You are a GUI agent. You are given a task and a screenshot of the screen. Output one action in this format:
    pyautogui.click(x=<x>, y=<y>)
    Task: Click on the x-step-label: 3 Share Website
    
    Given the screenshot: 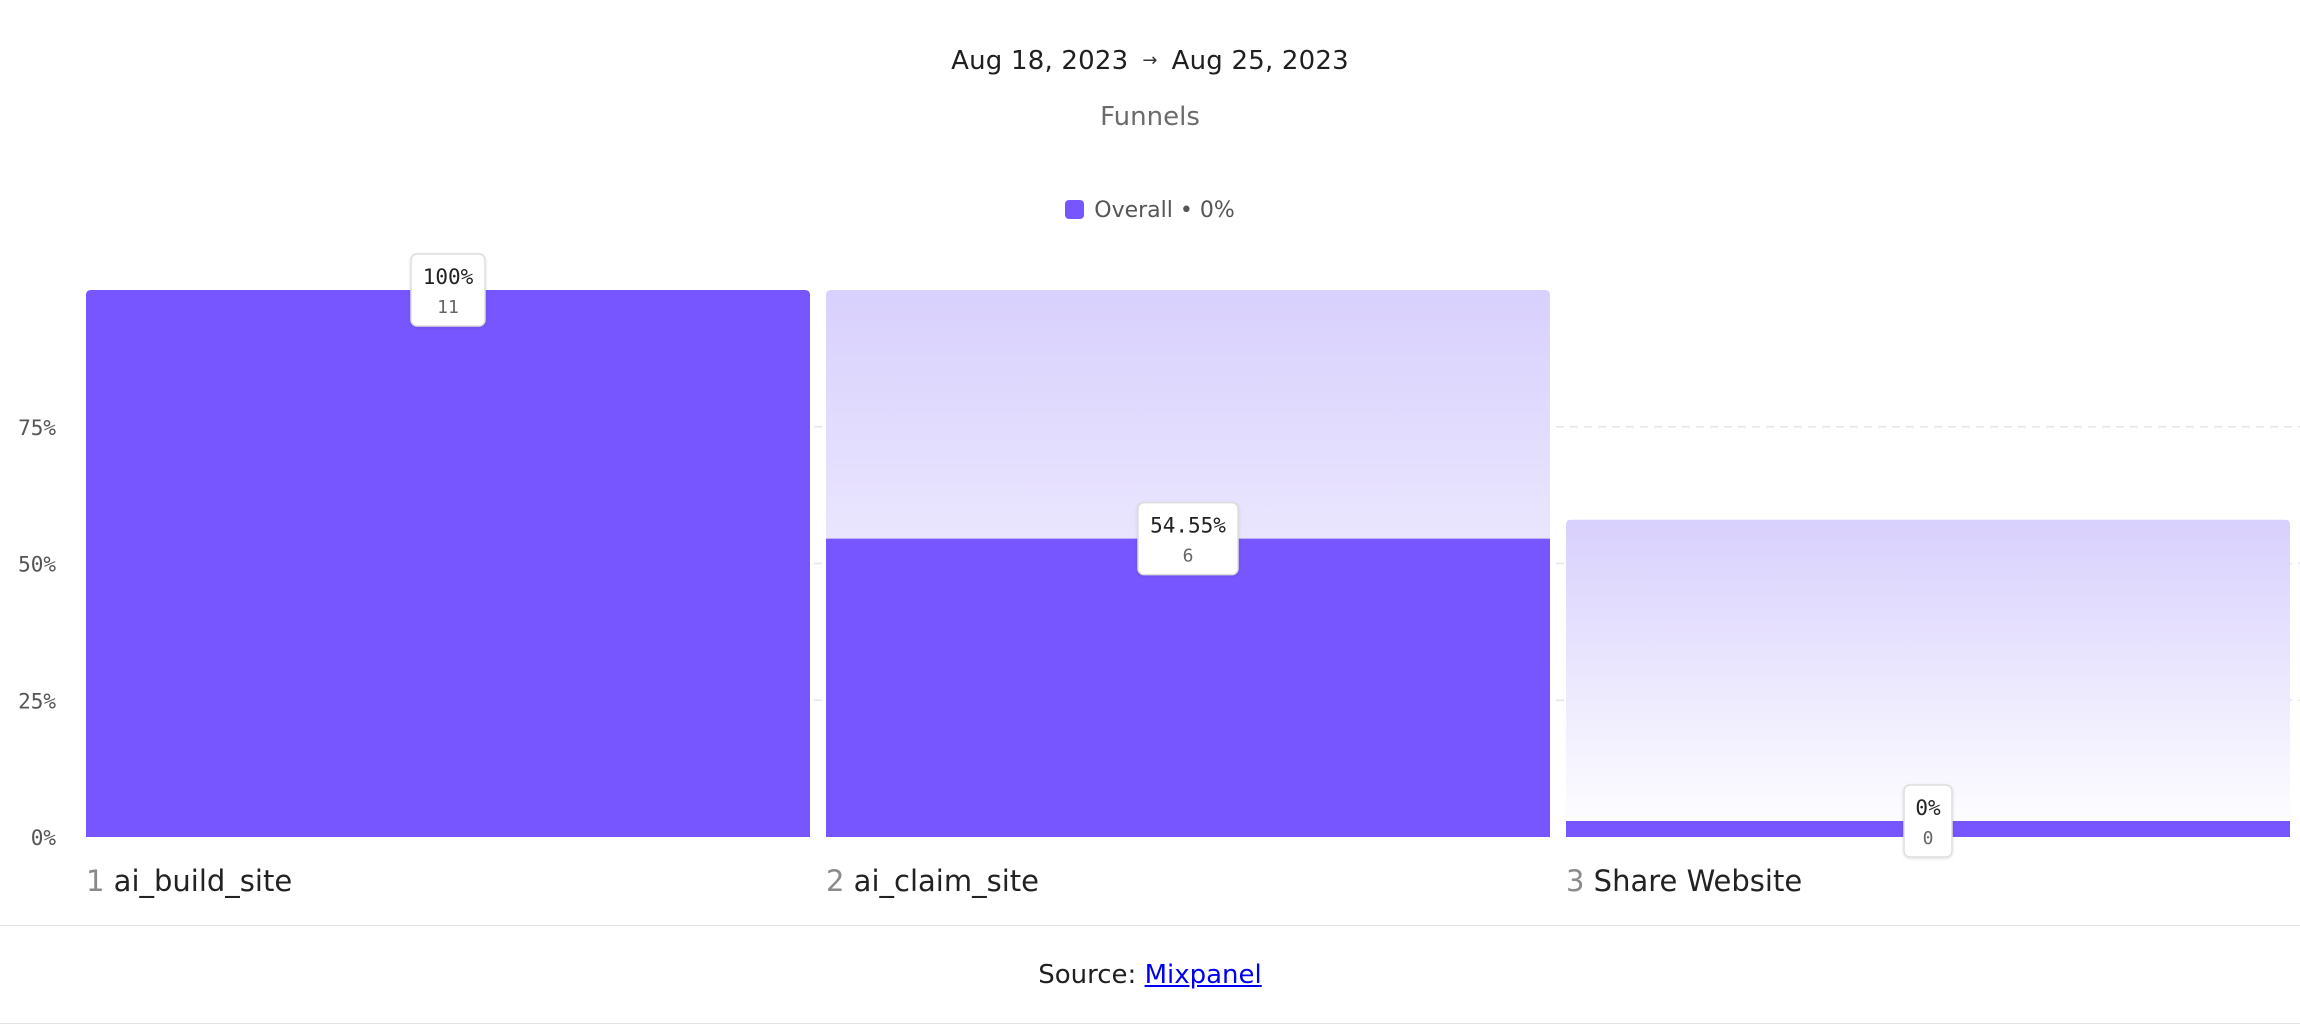 What is the action you would take?
    pyautogui.click(x=1684, y=881)
    